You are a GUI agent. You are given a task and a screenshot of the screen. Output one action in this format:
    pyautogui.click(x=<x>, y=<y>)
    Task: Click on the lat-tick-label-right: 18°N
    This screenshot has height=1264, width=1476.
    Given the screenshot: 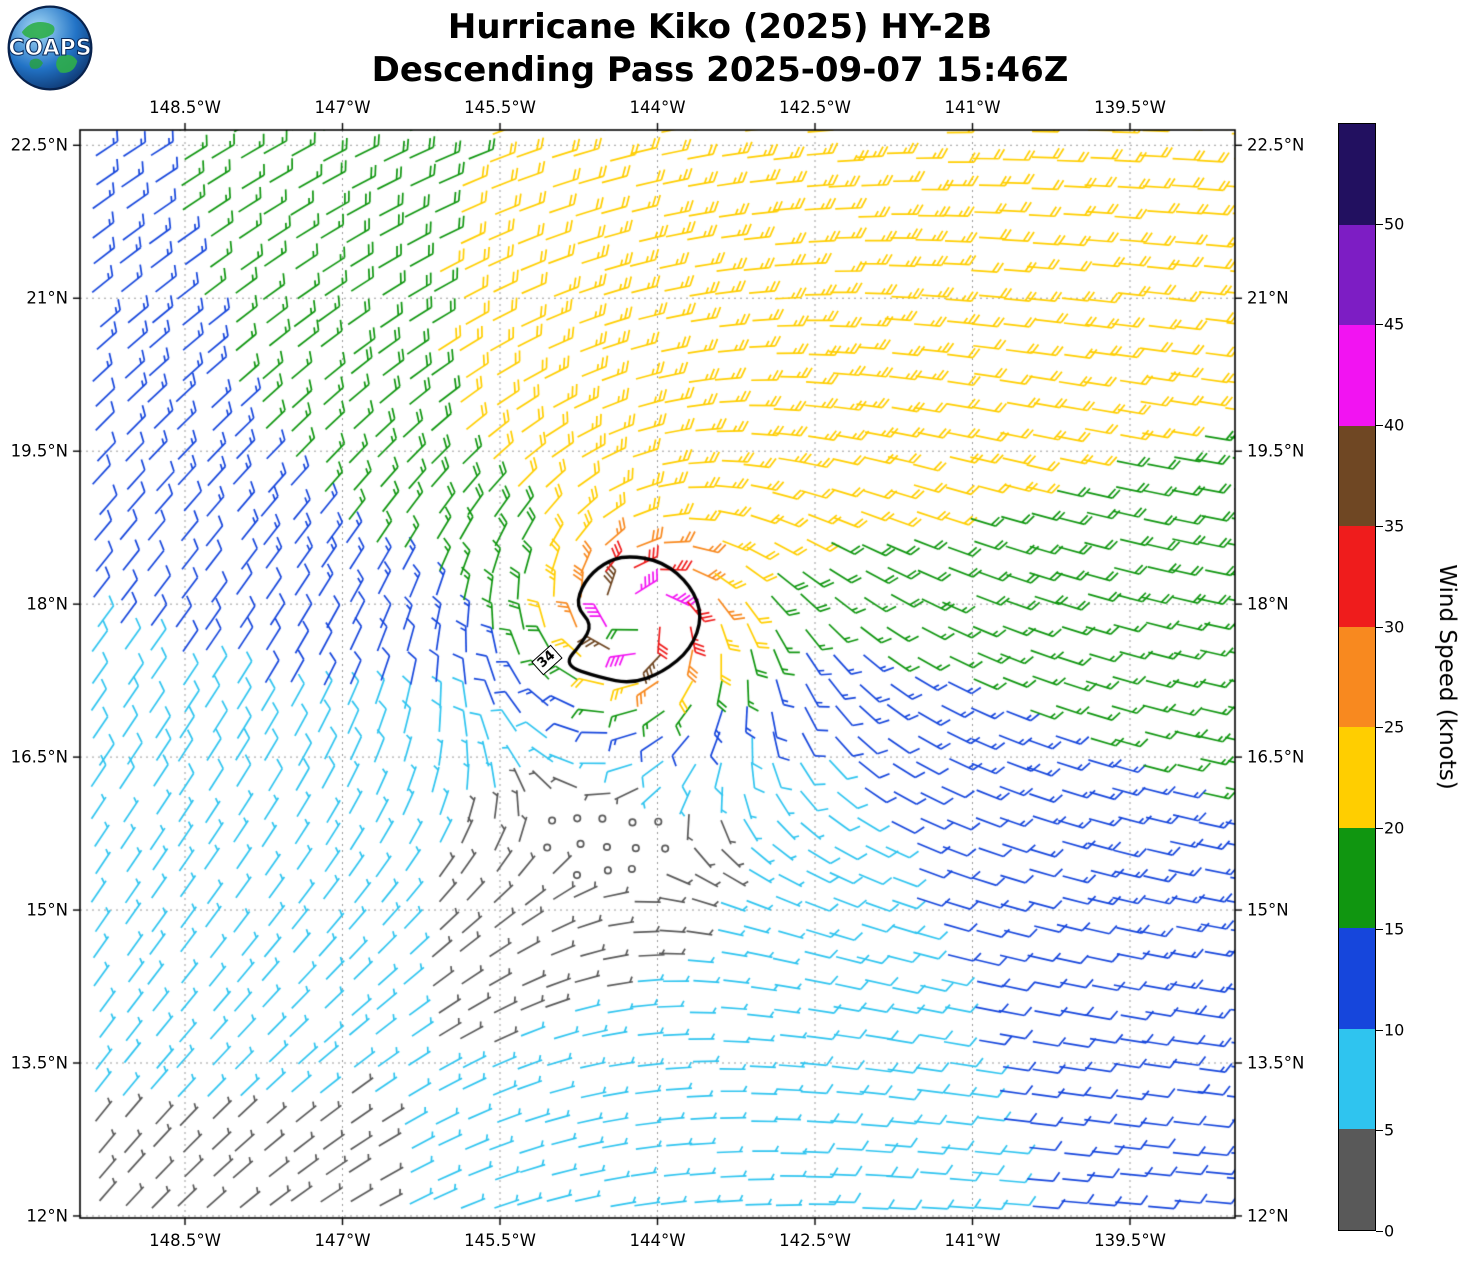 What is the action you would take?
    pyautogui.click(x=1268, y=604)
    